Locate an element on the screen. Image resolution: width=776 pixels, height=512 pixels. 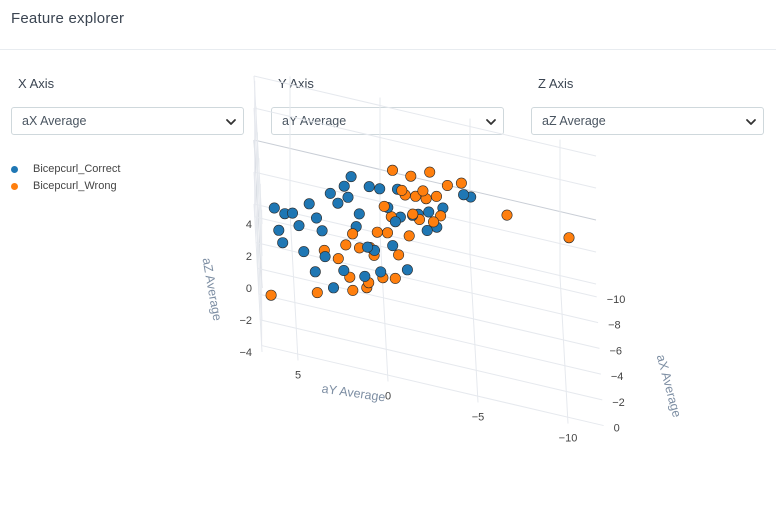
x-tick-label: −6 is located at coordinates (615, 351).